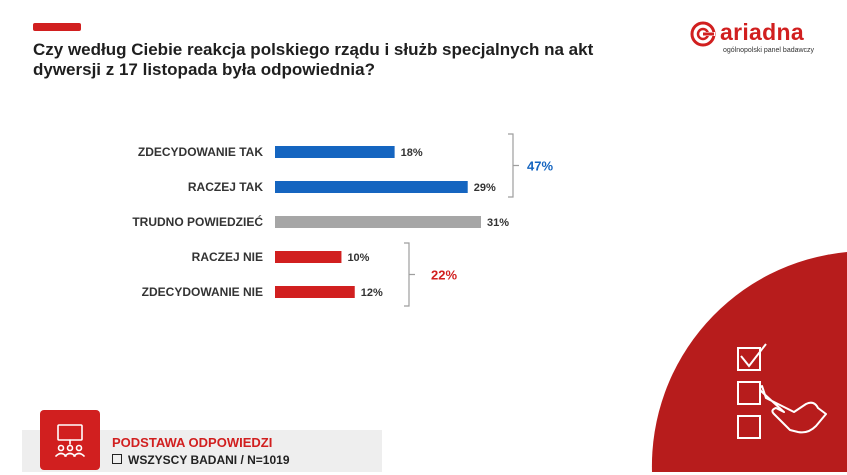  I want to click on group-total-label: 47%, so click(540, 166).